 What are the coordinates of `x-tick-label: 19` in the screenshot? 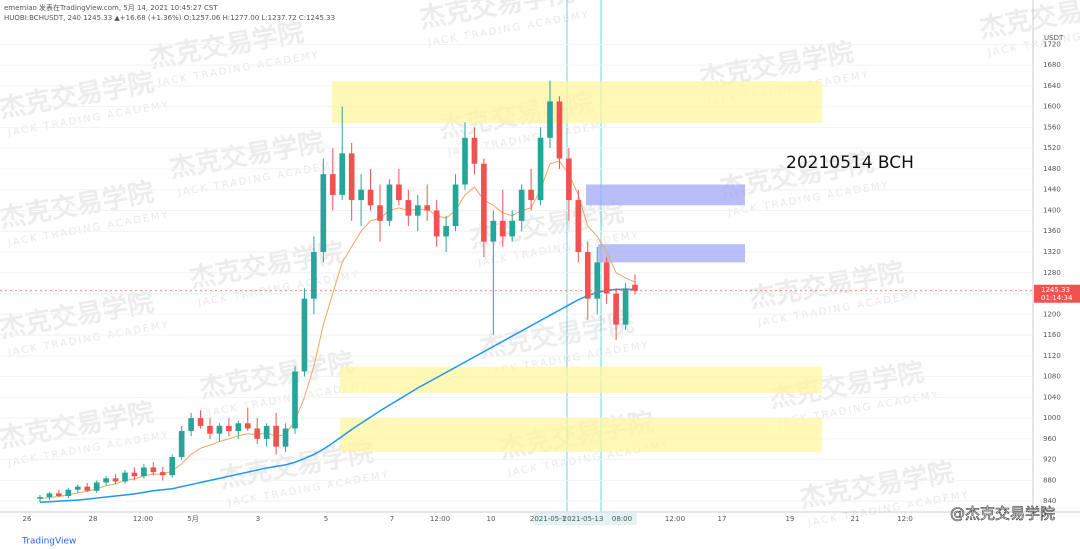 It's located at (790, 519).